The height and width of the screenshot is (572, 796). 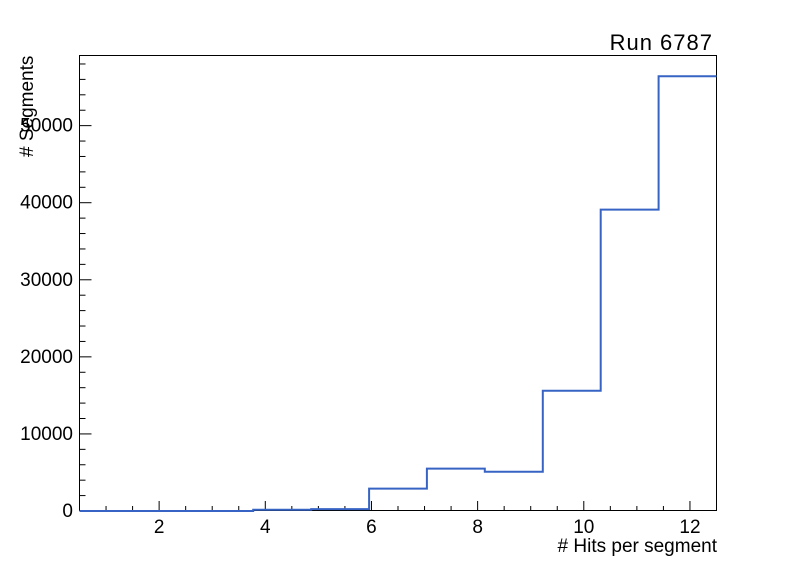 What do you see at coordinates (46, 126) in the screenshot?
I see `y-tick-label: 50000` at bounding box center [46, 126].